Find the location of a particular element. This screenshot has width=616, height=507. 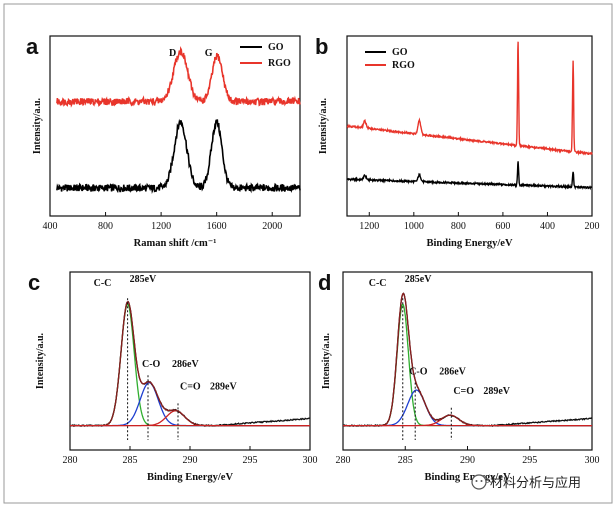

x-tick-label: 600 is located at coordinates (502, 226).